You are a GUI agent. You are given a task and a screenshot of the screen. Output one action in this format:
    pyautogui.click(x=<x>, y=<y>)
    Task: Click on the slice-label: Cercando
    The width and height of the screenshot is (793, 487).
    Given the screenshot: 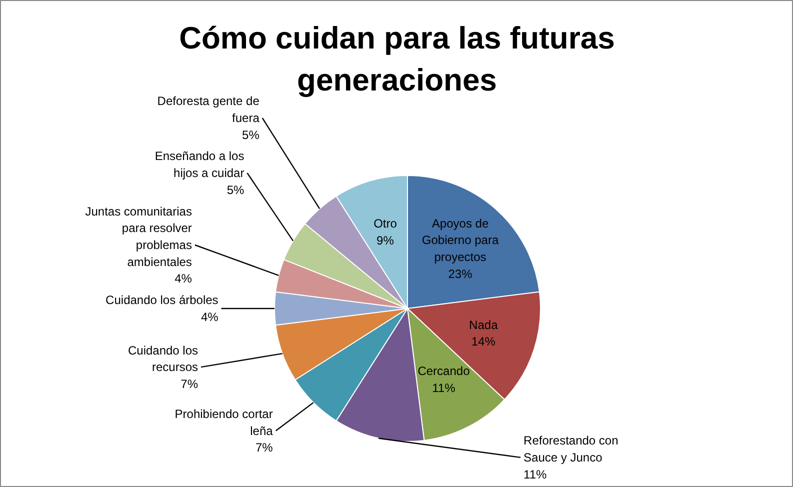 What is the action you would take?
    pyautogui.click(x=444, y=371)
    